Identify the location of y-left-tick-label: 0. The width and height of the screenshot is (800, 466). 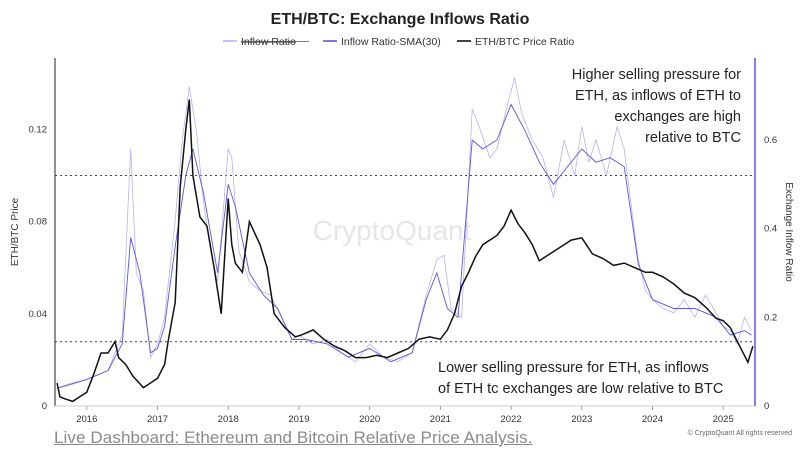
(44, 406).